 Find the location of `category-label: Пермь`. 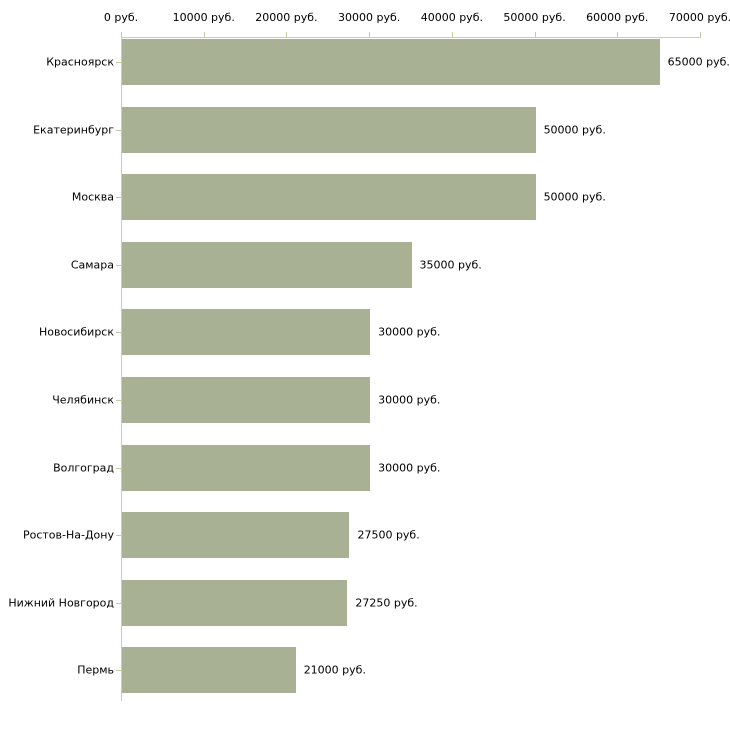

category-label: Пермь is located at coordinates (95, 670).